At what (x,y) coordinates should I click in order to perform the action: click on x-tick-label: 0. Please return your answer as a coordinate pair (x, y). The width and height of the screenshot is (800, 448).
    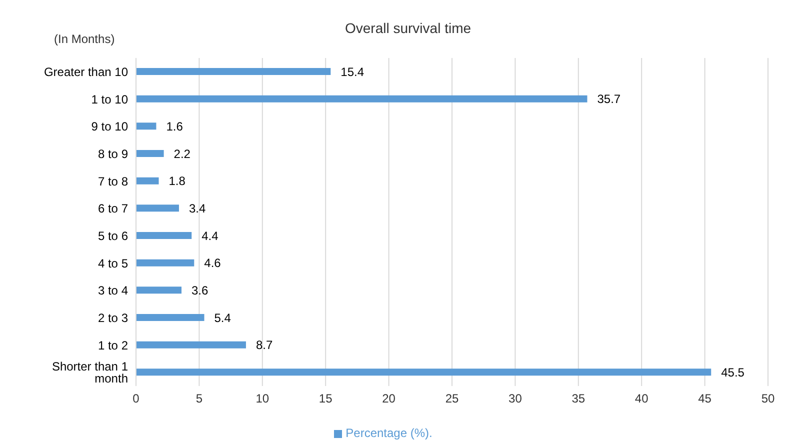
    Looking at the image, I should click on (136, 399).